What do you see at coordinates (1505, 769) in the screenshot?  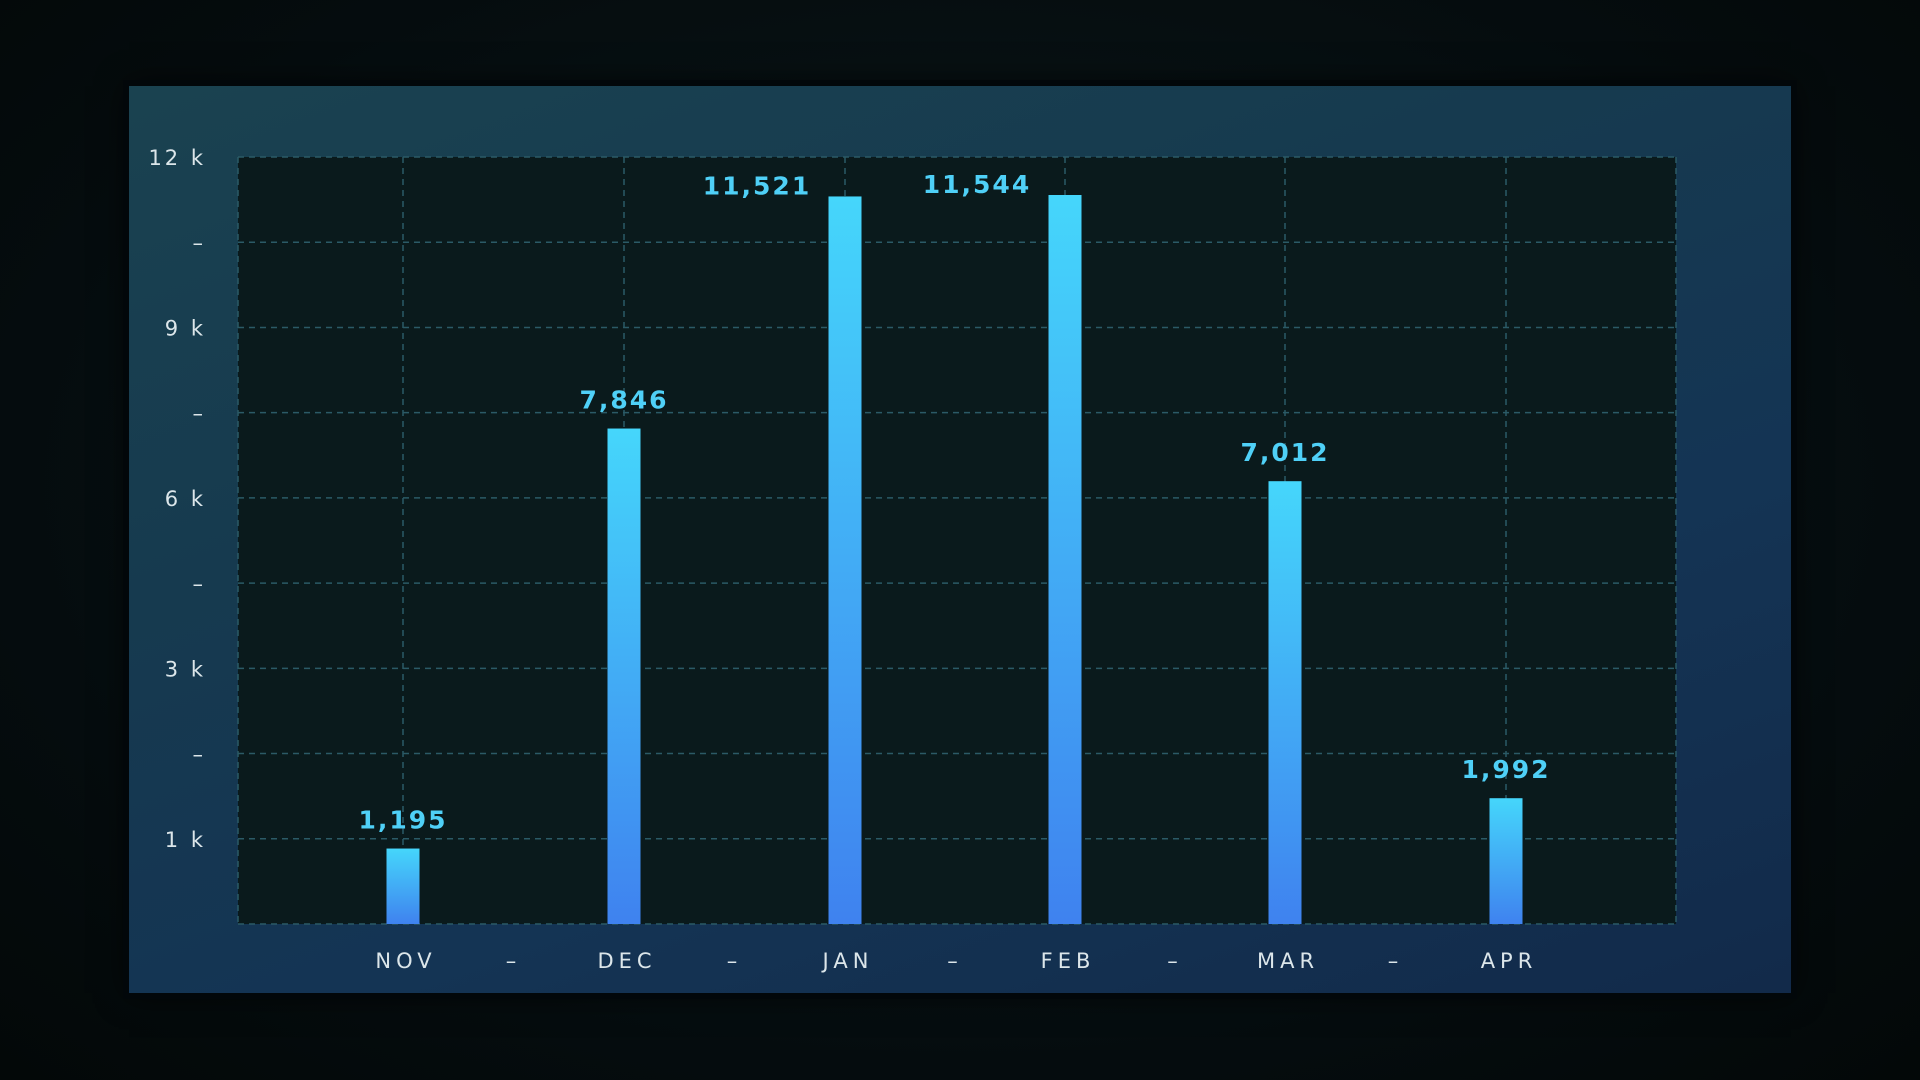 I see `value-label: 1,992` at bounding box center [1505, 769].